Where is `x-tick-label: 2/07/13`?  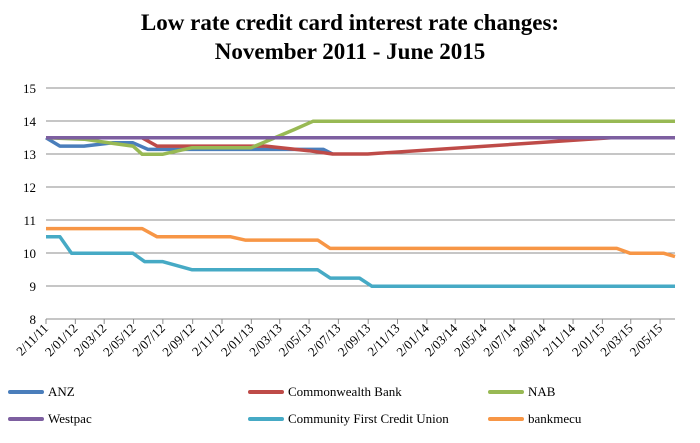
x-tick-label: 2/07/13 is located at coordinates (324, 340).